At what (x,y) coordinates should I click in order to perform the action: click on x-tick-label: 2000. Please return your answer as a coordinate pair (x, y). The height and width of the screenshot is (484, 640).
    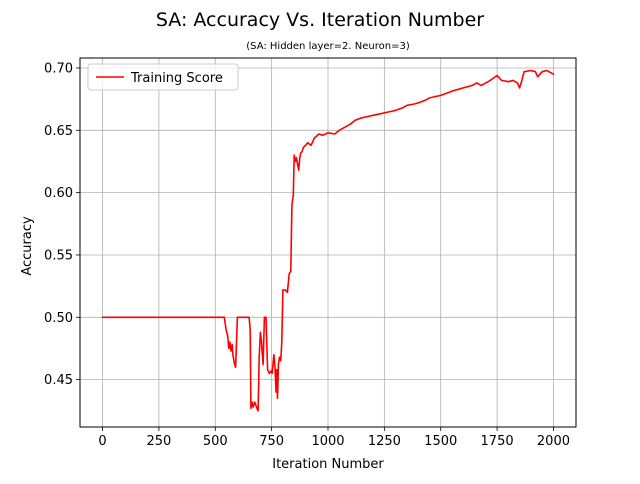
    Looking at the image, I should click on (553, 441).